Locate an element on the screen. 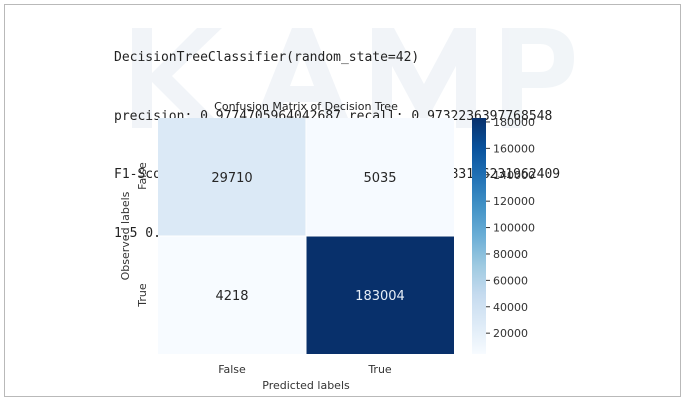 Image resolution: width=688 pixels, height=402 pixels. colorbar-tick-label: 180000 is located at coordinates (514, 122).